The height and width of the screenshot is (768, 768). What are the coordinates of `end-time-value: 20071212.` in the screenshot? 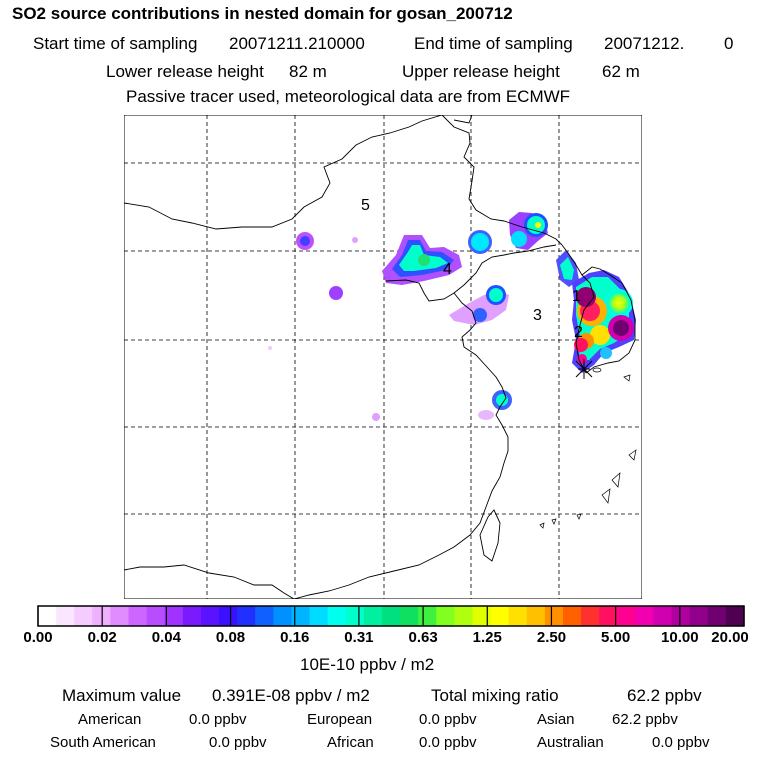 It's located at (644, 43).